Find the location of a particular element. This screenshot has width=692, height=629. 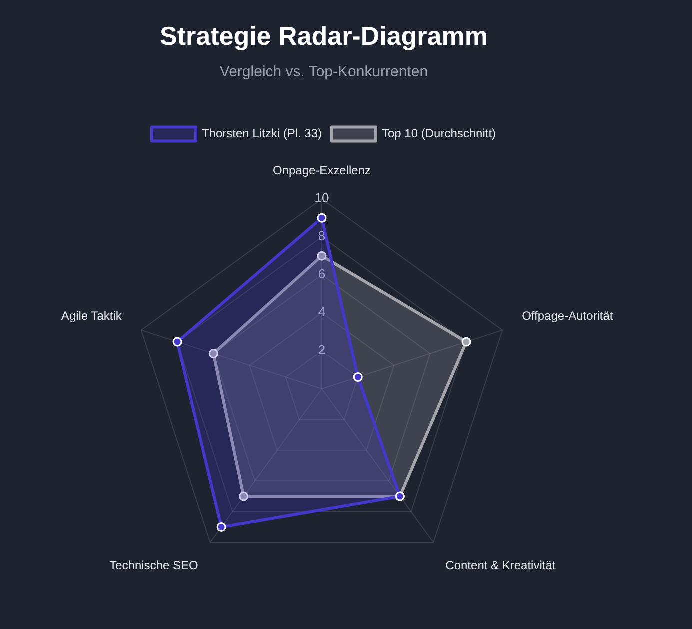

spoke-label: Offpage-Autorität is located at coordinates (568, 316).